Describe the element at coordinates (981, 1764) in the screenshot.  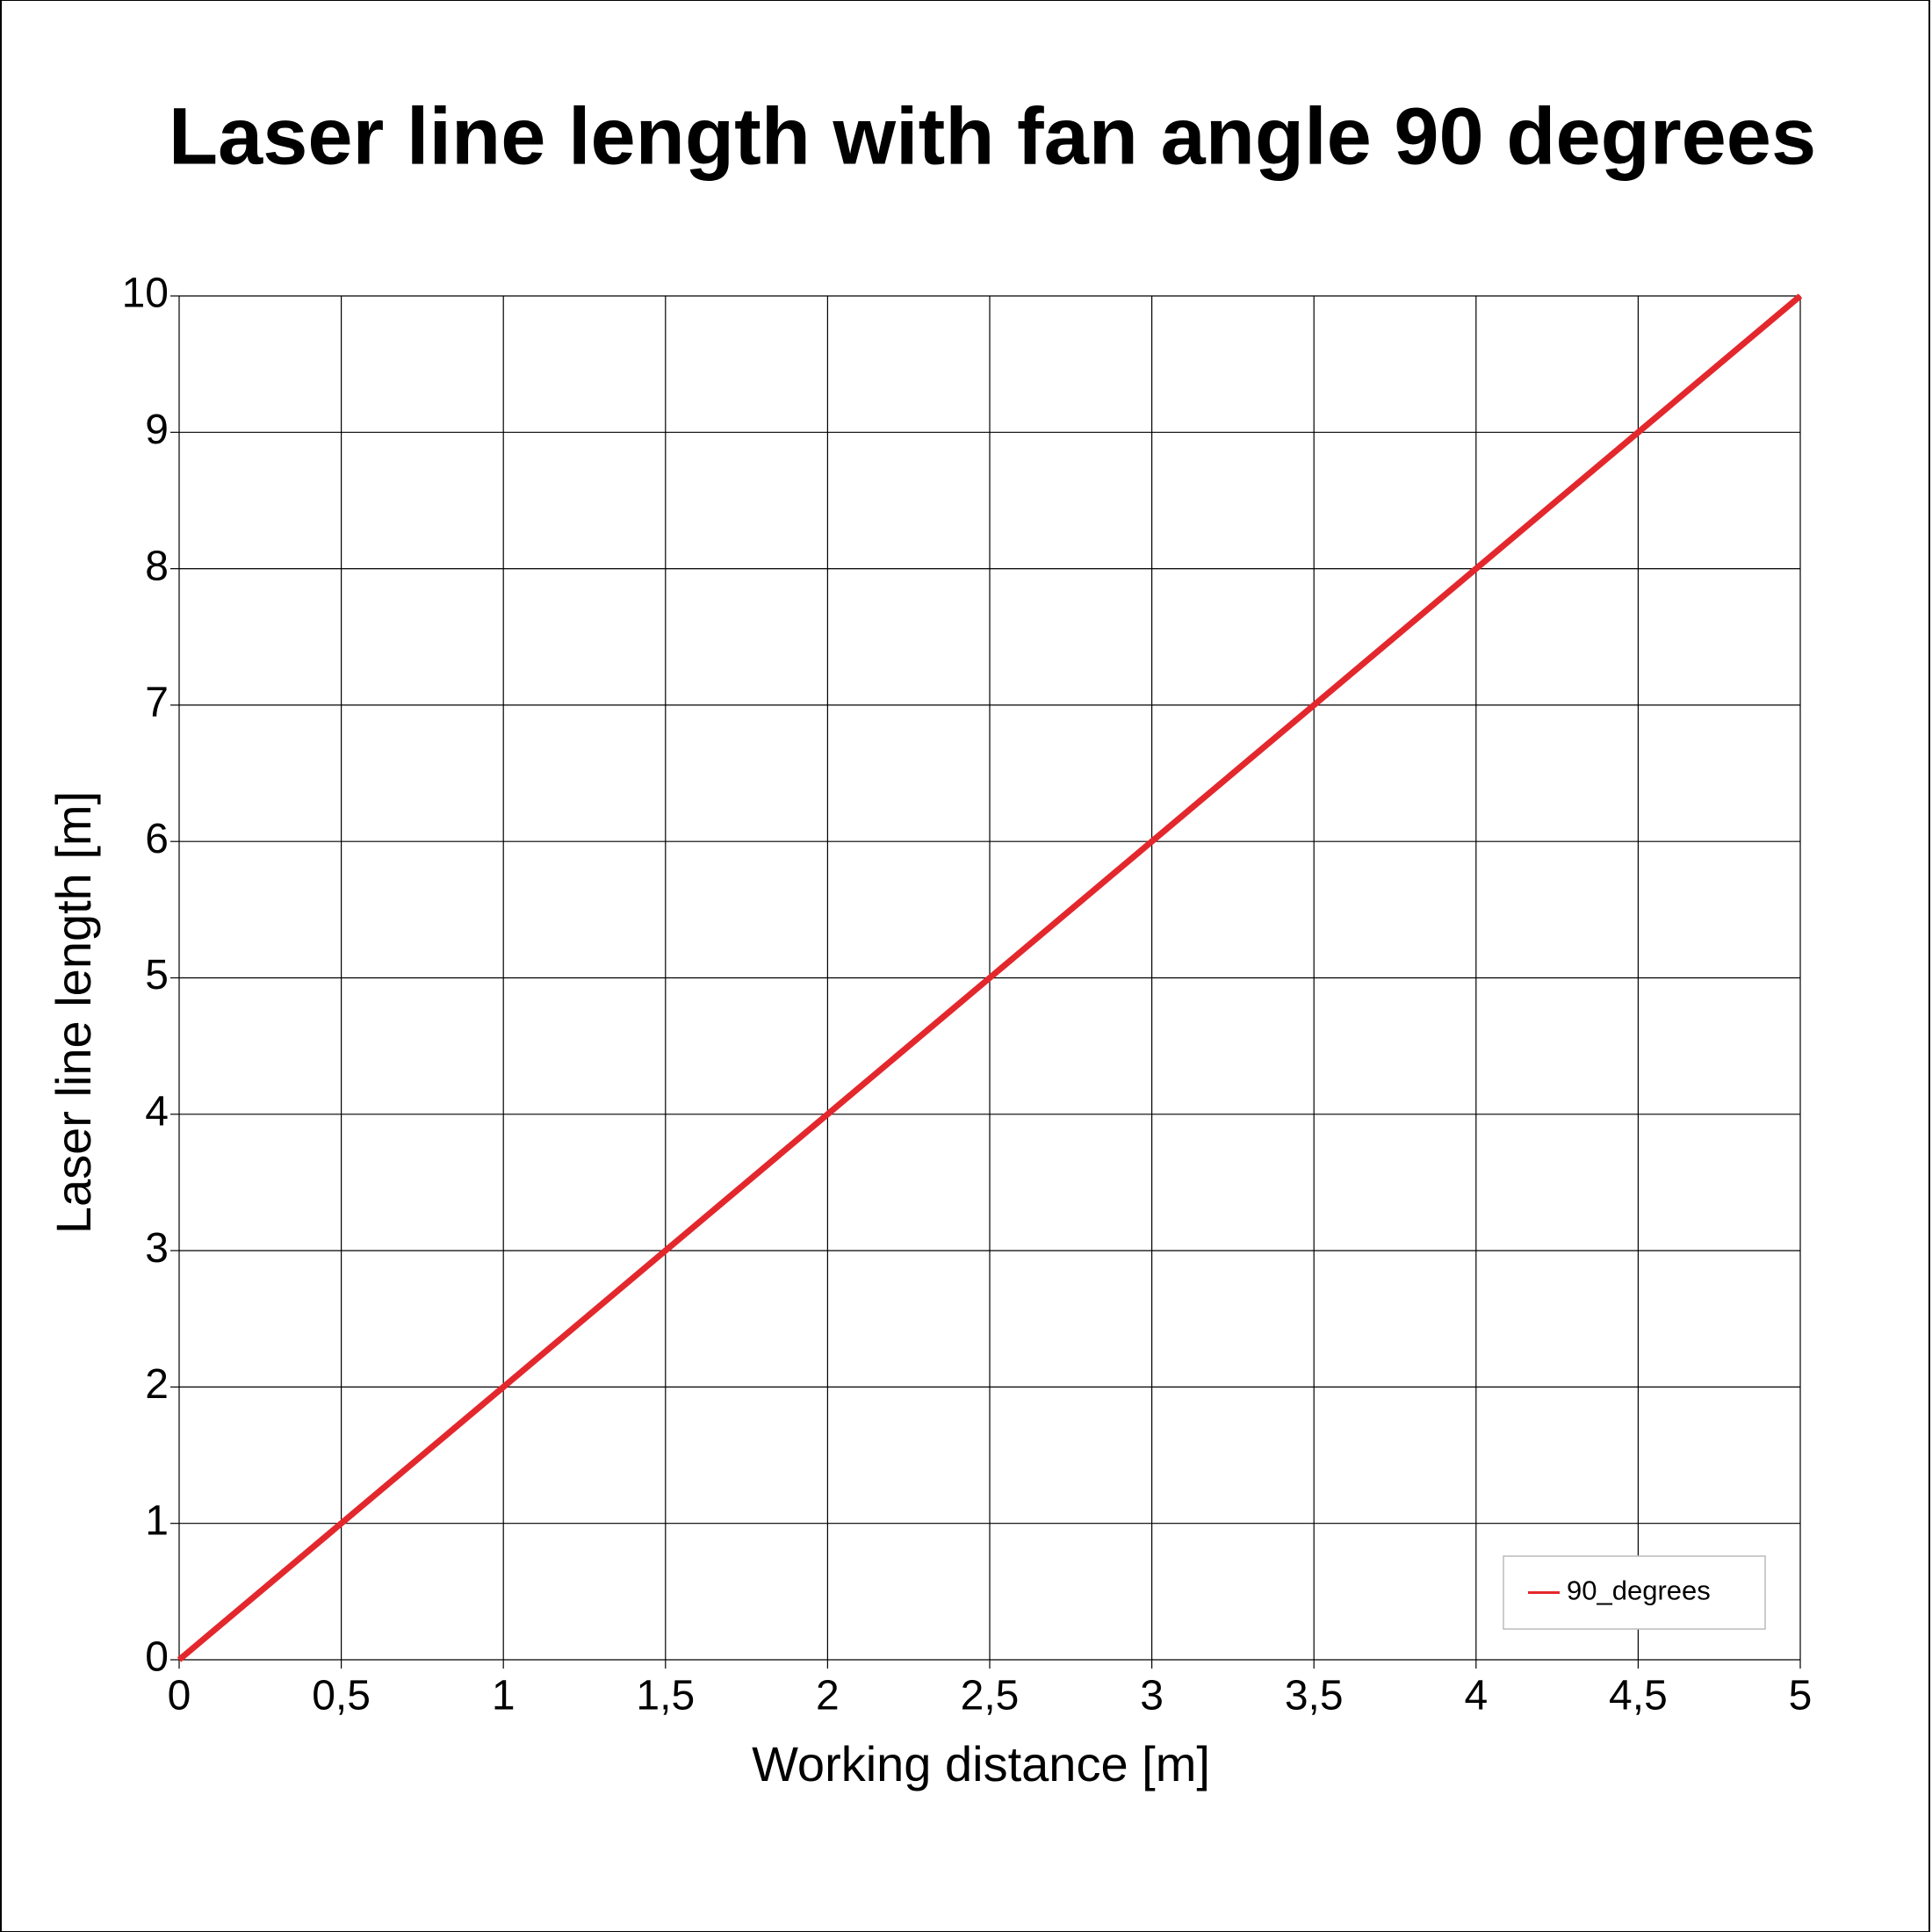
I see `x-axis-title: Working distance [m]` at that location.